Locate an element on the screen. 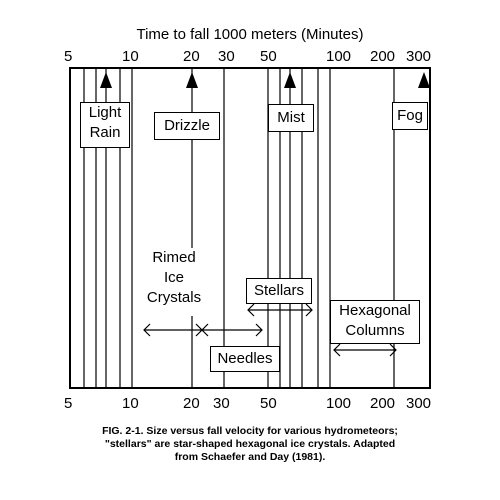 Image resolution: width=500 pixels, height=500 pixels. mist-marker is located at coordinates (290, 80).